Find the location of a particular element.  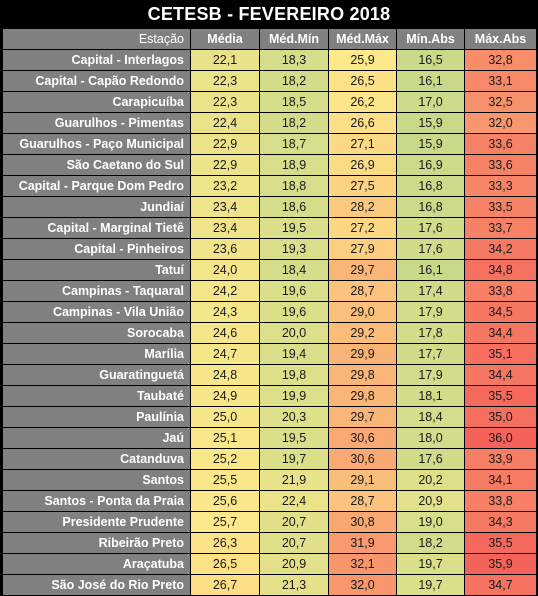

cell-max-abs: 35,0 is located at coordinates (500, 417).